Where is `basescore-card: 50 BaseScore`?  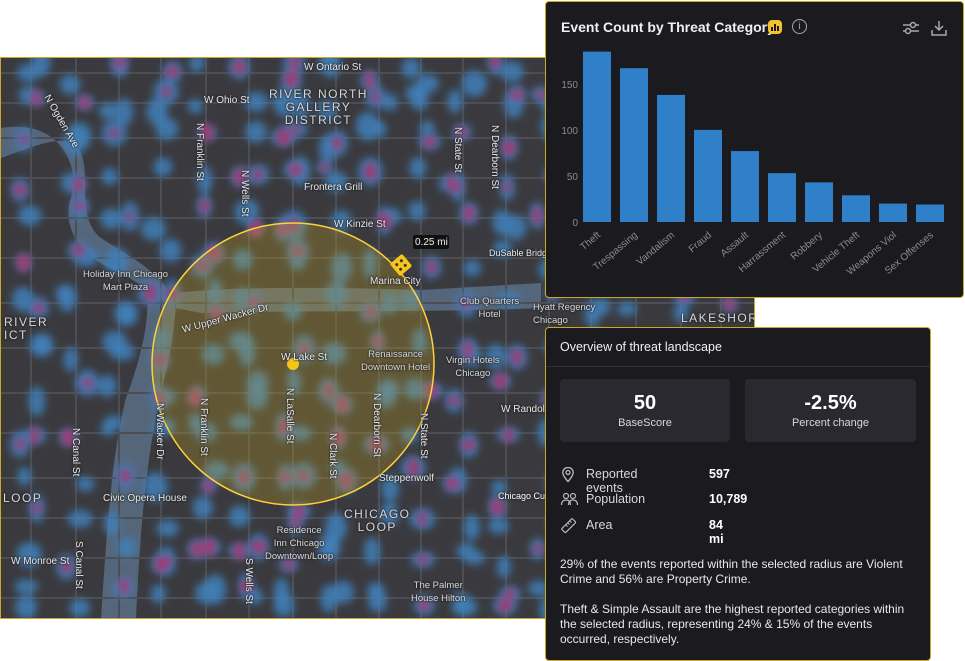
basescore-card: 50 BaseScore is located at coordinates (645, 410).